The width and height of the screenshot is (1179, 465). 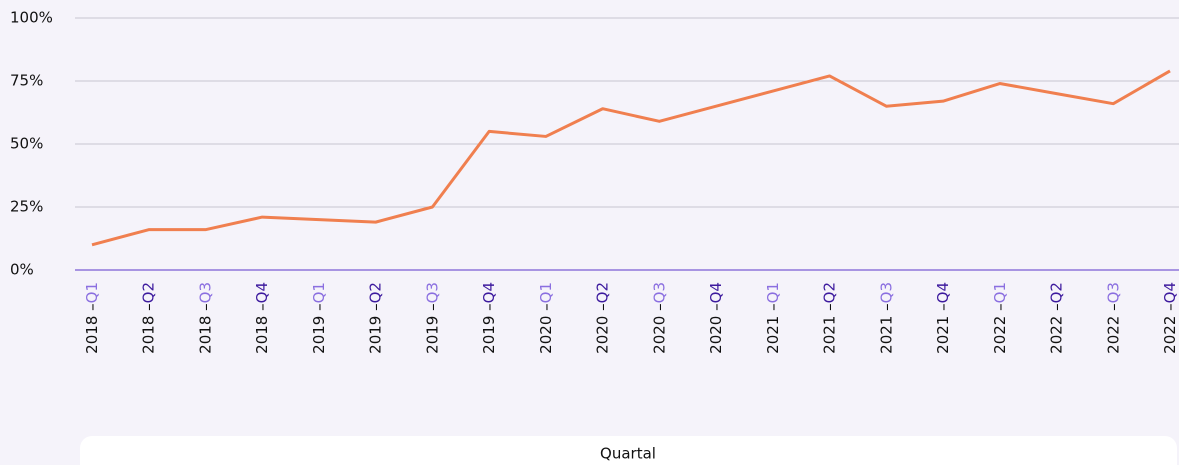 I want to click on y-tick-label: 50%, so click(x=26, y=144).